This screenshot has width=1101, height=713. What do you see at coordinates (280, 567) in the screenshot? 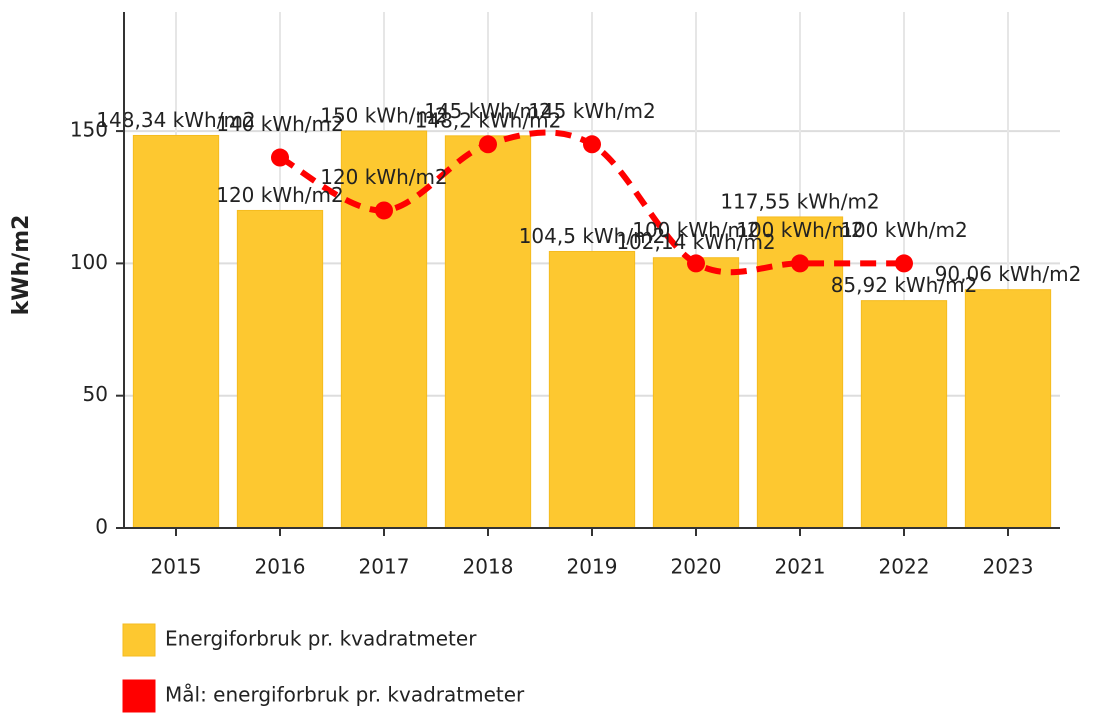
I see `x-tick-label: 2016` at bounding box center [280, 567].